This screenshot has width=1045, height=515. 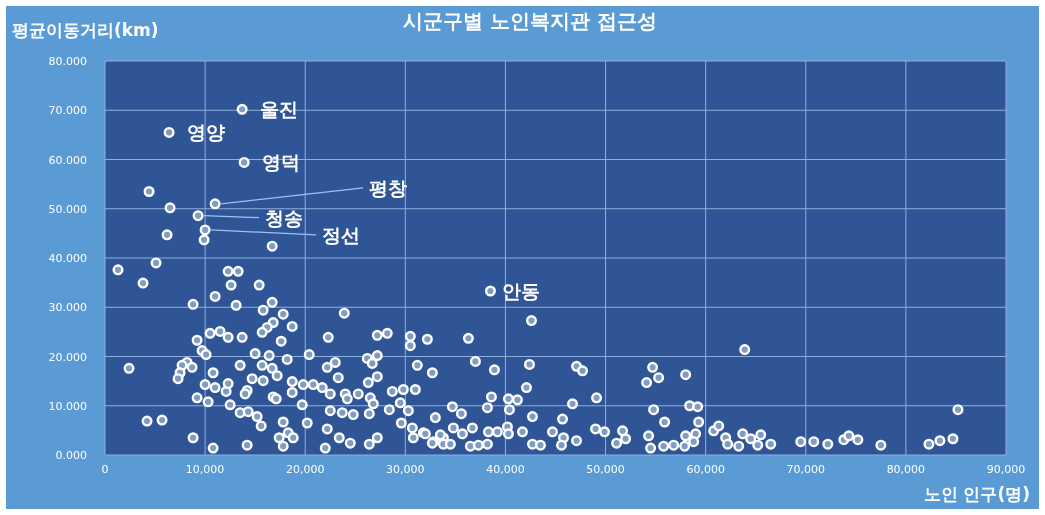 What do you see at coordinates (67, 160) in the screenshot?
I see `y-tick-label: 60.000` at bounding box center [67, 160].